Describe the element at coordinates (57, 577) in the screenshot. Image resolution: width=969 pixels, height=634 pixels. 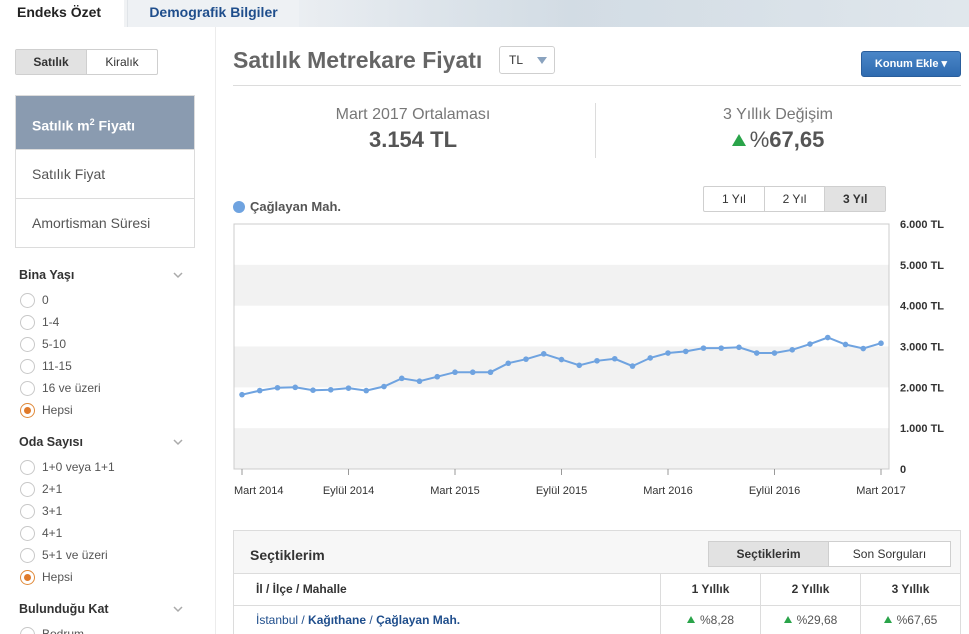
I see `filter-option-label: Hepsi` at that location.